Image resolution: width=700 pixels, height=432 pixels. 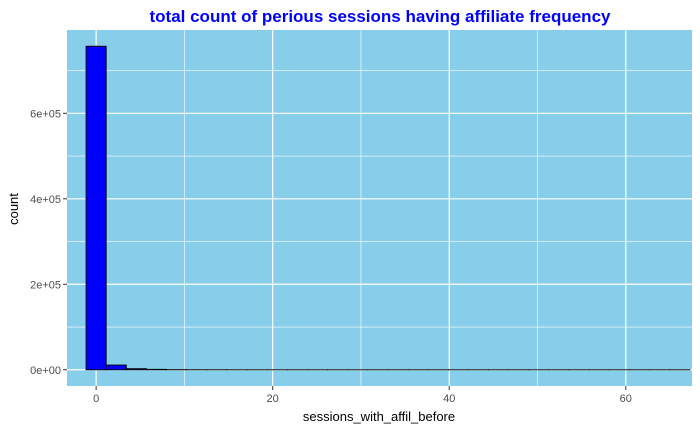 What do you see at coordinates (45, 114) in the screenshot?
I see `y-tick-label: 6e+05` at bounding box center [45, 114].